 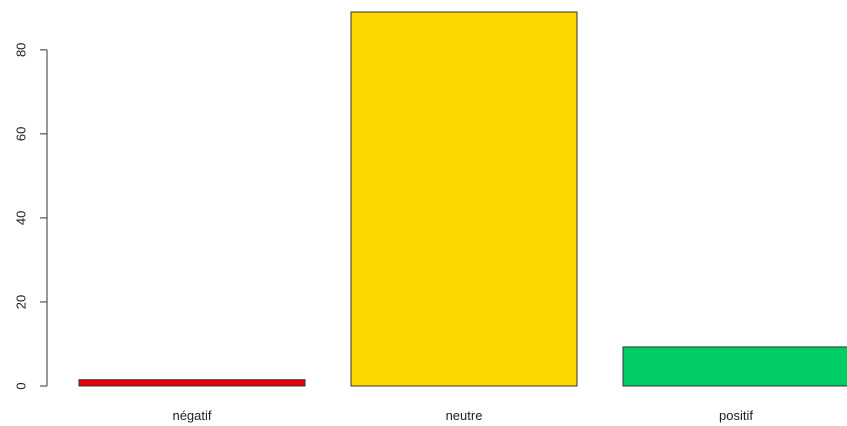 I want to click on y-tick-label: 20, so click(x=21, y=302).